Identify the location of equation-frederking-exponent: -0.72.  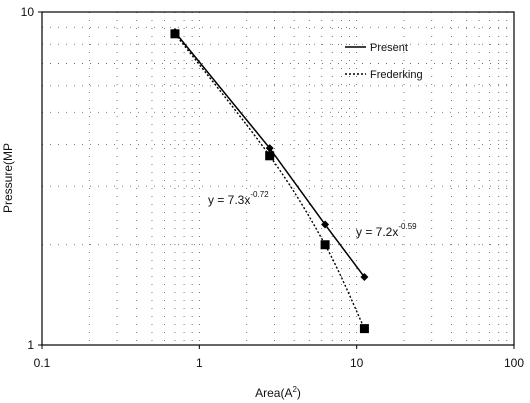
(259, 194).